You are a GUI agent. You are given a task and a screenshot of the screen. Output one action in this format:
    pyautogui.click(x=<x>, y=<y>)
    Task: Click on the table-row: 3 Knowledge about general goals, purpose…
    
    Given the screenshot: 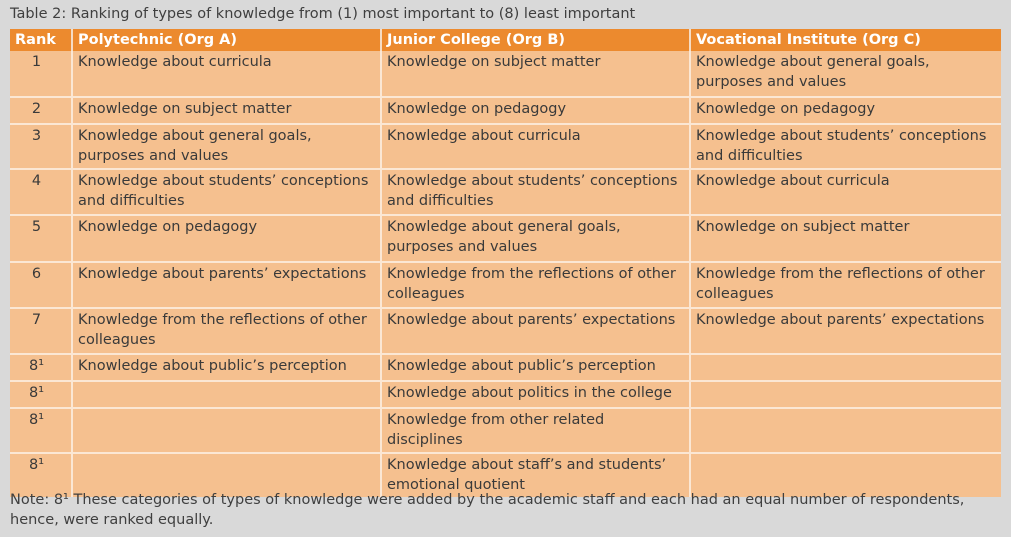 What is the action you would take?
    pyautogui.click(x=505, y=146)
    